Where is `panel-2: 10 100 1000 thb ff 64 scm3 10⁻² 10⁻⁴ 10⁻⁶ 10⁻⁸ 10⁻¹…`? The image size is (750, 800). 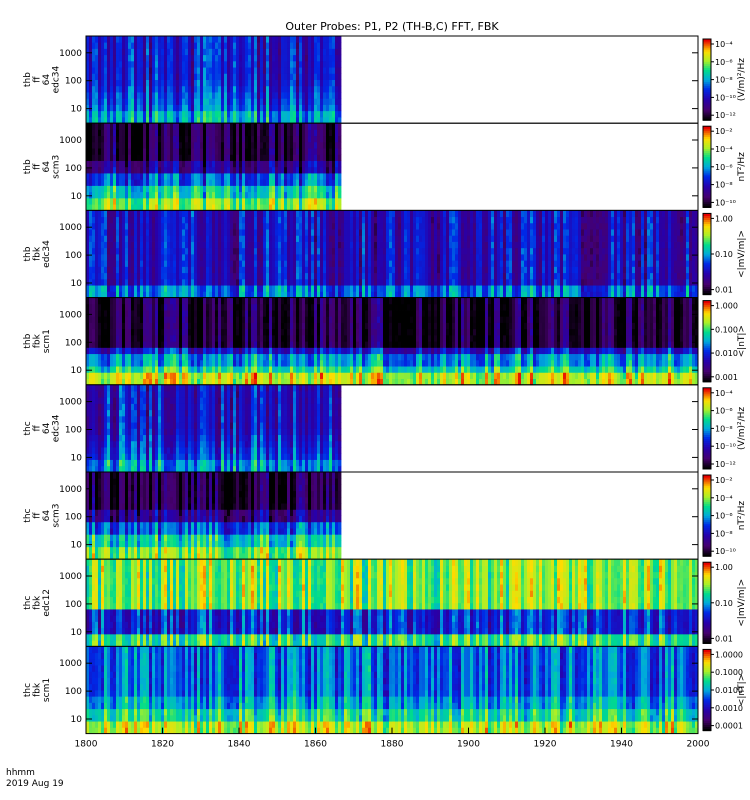
panel-2: 10 100 1000 thb ff 64 scm3 10⁻² 10⁻⁴ 10⁻⁶ 10⁻⁸ 10⁻¹… is located at coordinates (385, 166).